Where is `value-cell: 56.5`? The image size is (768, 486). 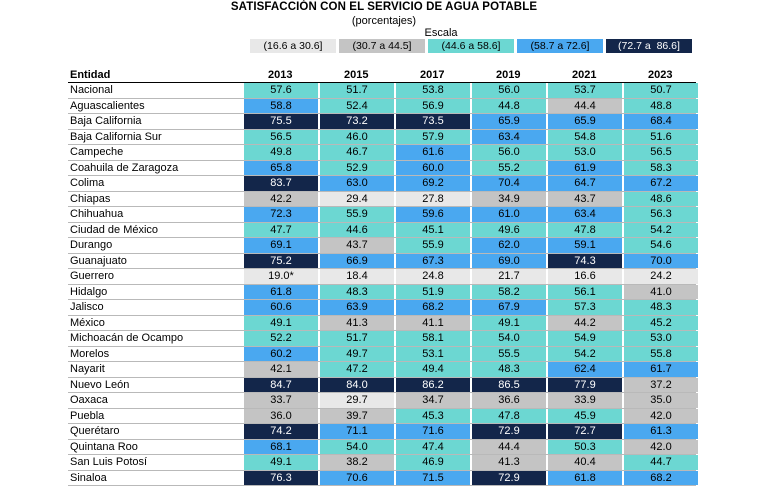
value-cell: 56.5 is located at coordinates (661, 152).